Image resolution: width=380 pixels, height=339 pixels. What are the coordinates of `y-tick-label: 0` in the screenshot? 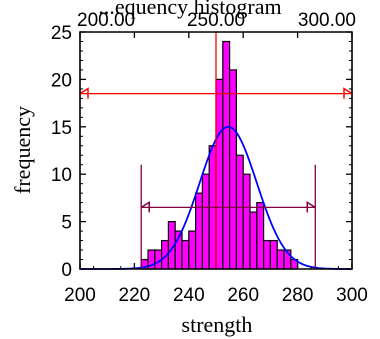 It's located at (66, 270).